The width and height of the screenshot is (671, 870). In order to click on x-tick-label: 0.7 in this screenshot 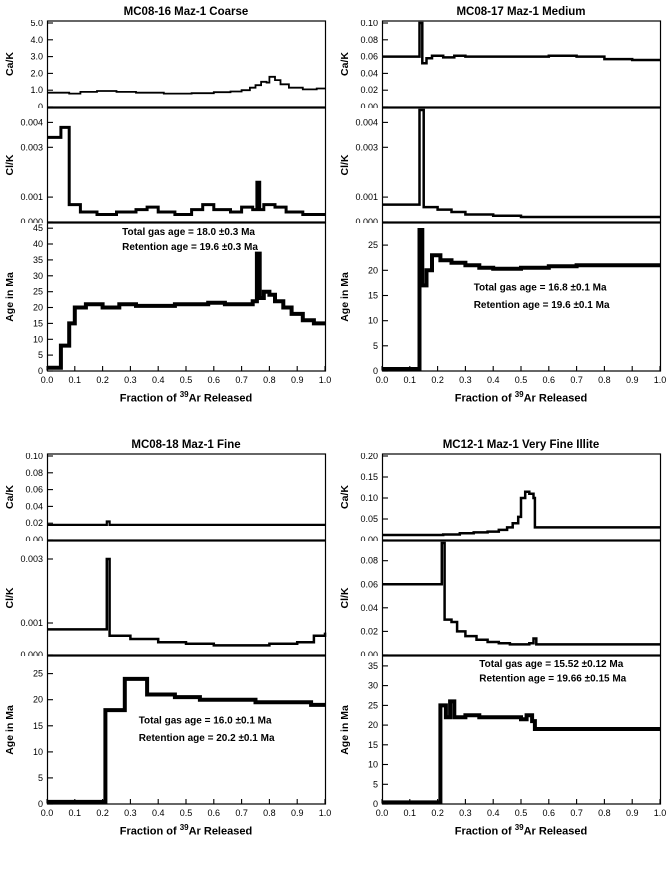, I will do `click(576, 813)`.